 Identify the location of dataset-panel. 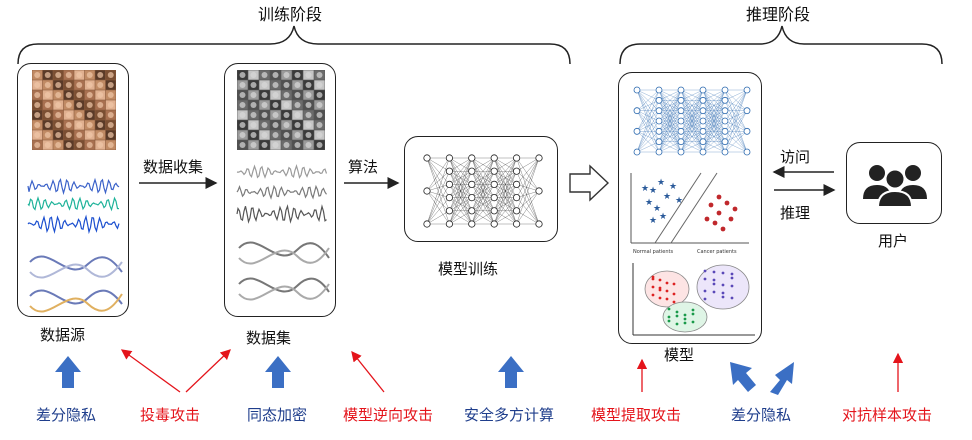
(280, 190).